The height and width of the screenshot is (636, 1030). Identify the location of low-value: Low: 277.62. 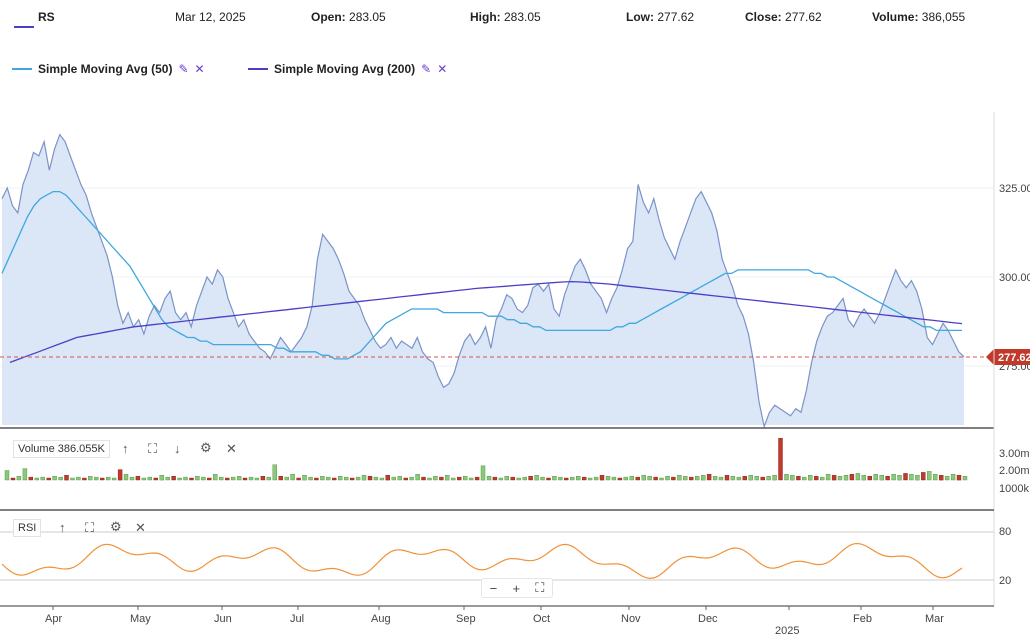
(660, 17).